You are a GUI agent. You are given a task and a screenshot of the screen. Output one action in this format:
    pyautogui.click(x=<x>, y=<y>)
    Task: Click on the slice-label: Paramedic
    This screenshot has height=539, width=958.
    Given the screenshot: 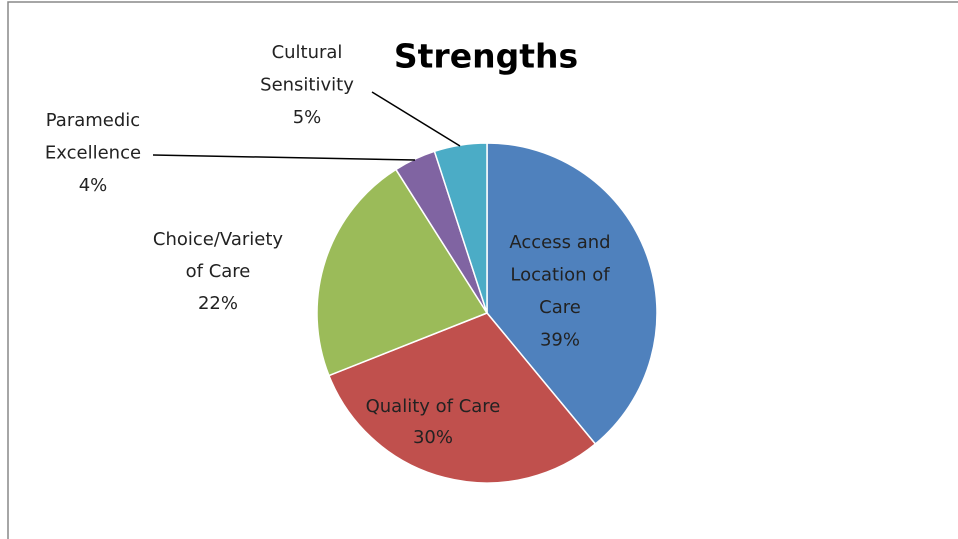 What is the action you would take?
    pyautogui.click(x=93, y=120)
    